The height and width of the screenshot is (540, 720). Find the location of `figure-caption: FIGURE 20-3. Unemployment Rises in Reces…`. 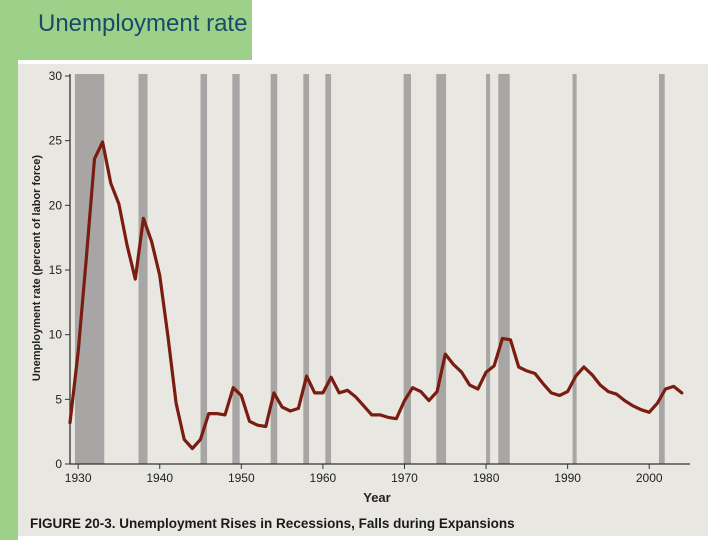

figure-caption: FIGURE 20-3. Unemployment Rises in Reces… is located at coordinates (272, 523).